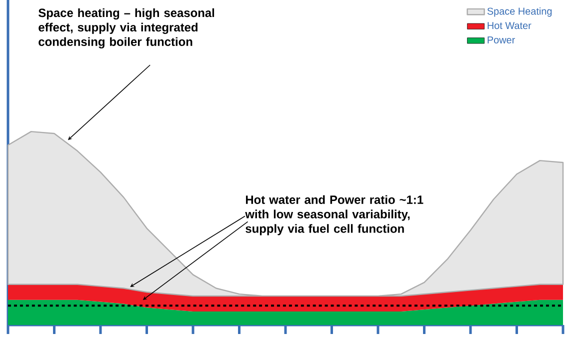  I want to click on annotation: Hot water and Power ratio ~1:1 with low seasonal variability, supply via fuel cell function, so click(334, 215).